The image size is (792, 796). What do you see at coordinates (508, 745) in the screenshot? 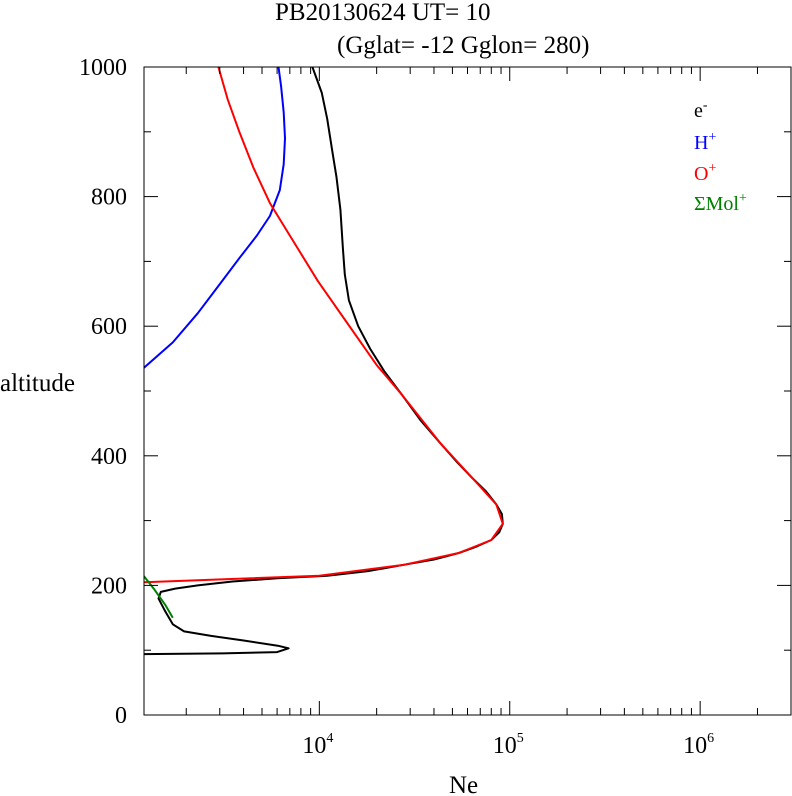
I see `x-tick-label: 10⁵` at bounding box center [508, 745].